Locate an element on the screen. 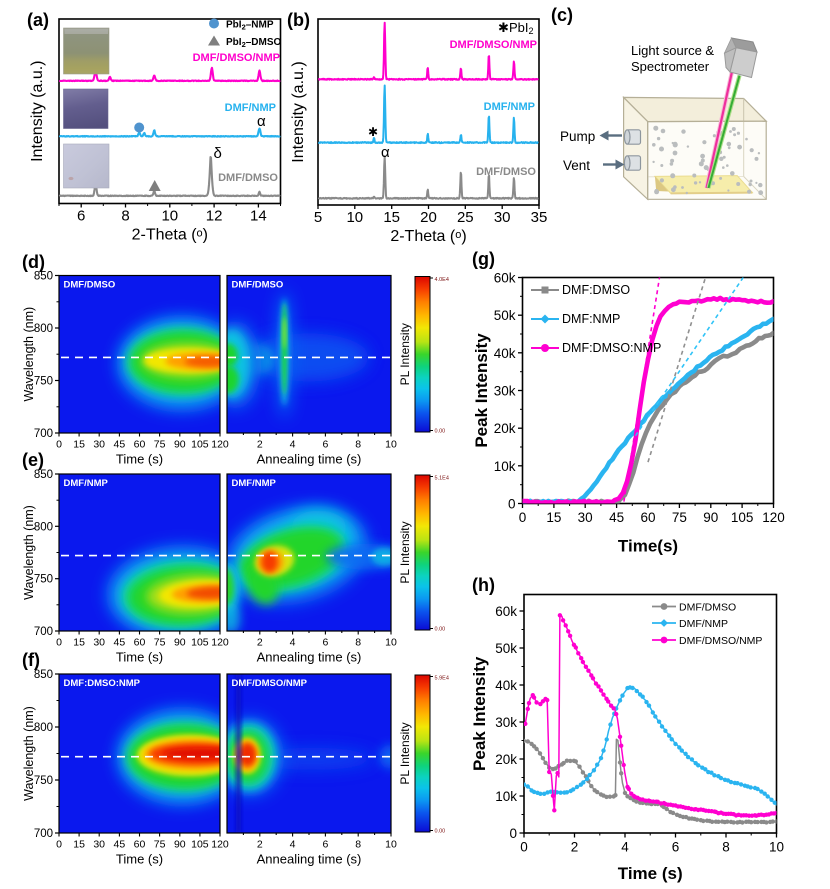 This screenshot has width=830, height=889. svg-text: Vent is located at coordinates (576, 165).